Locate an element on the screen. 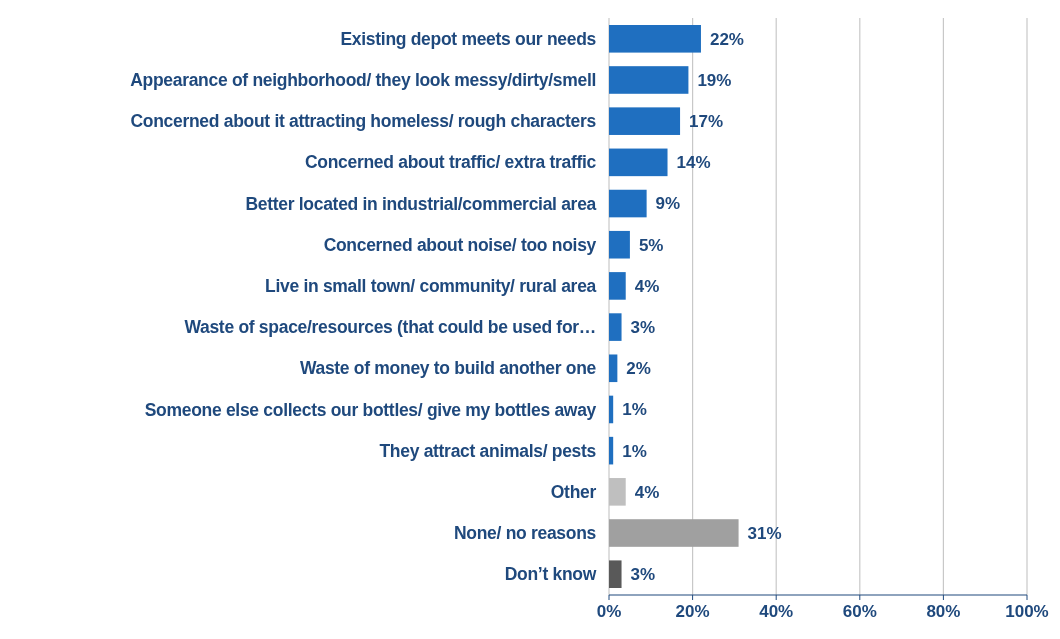 The width and height of the screenshot is (1060, 639). x-tick-label: 100% is located at coordinates (1027, 611).